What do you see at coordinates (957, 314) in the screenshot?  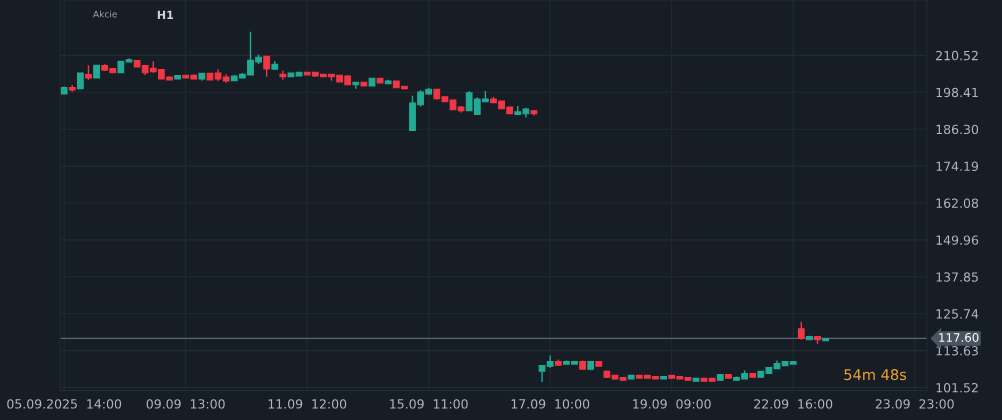 I see `y-tick-label: 125.74` at bounding box center [957, 314].